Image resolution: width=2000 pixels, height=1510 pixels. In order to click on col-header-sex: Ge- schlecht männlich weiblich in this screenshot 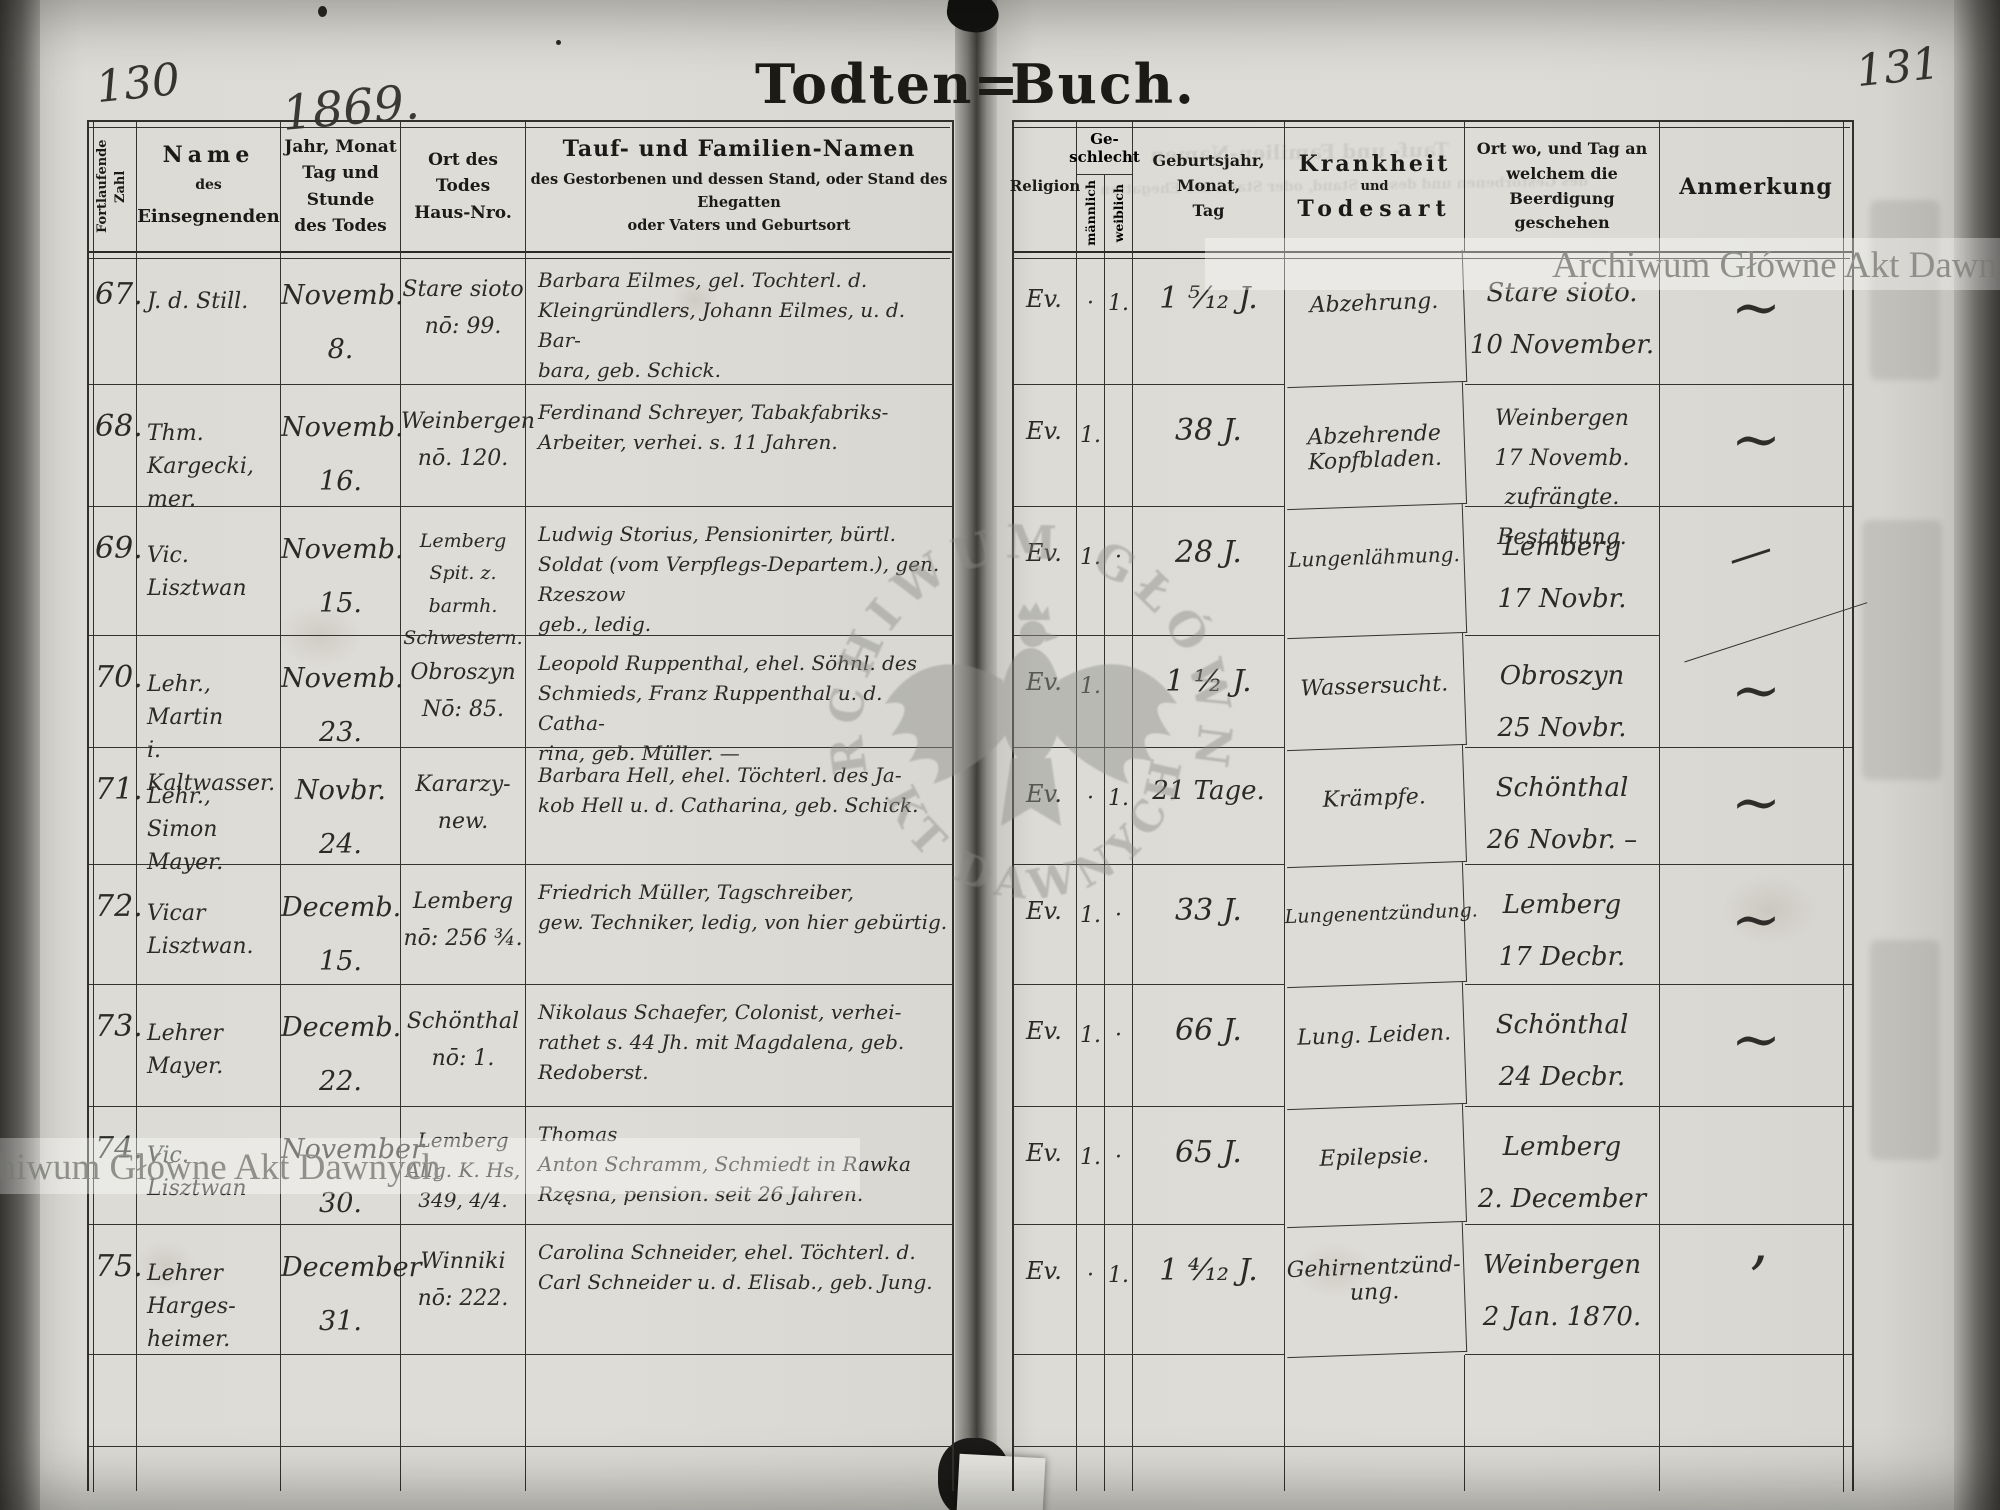, I will do `click(1104, 187)`.